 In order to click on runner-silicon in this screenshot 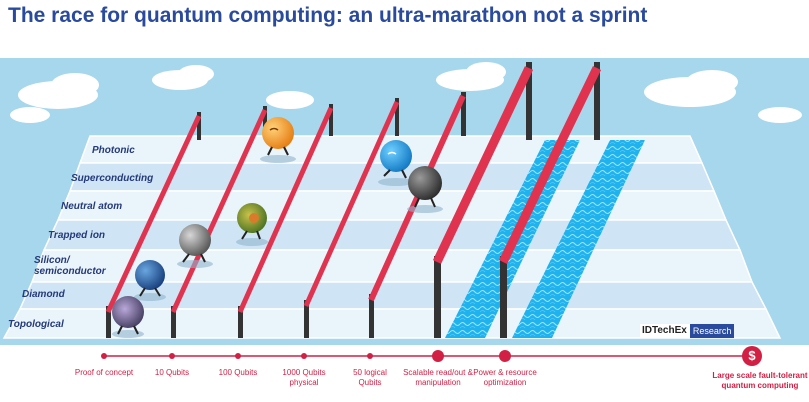, I will do `click(150, 280)`.